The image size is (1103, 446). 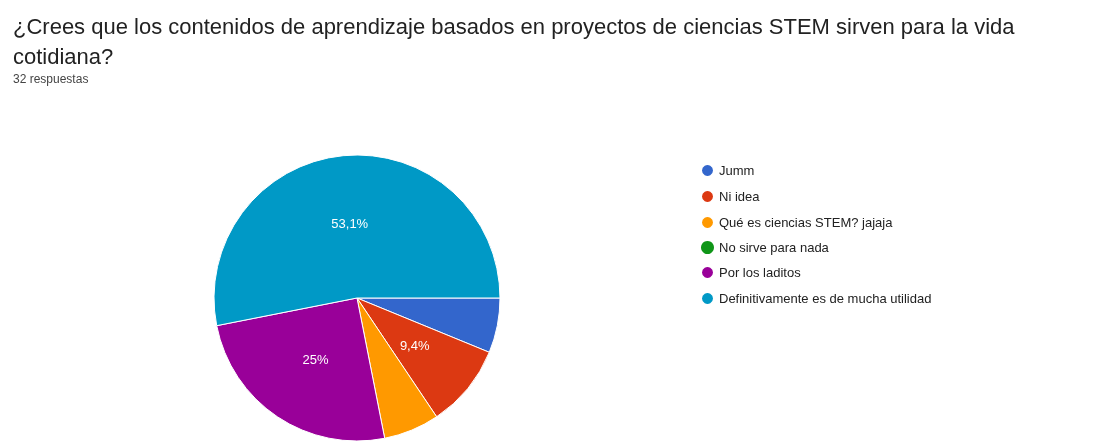 I want to click on legend-label: Jumm, so click(x=737, y=170).